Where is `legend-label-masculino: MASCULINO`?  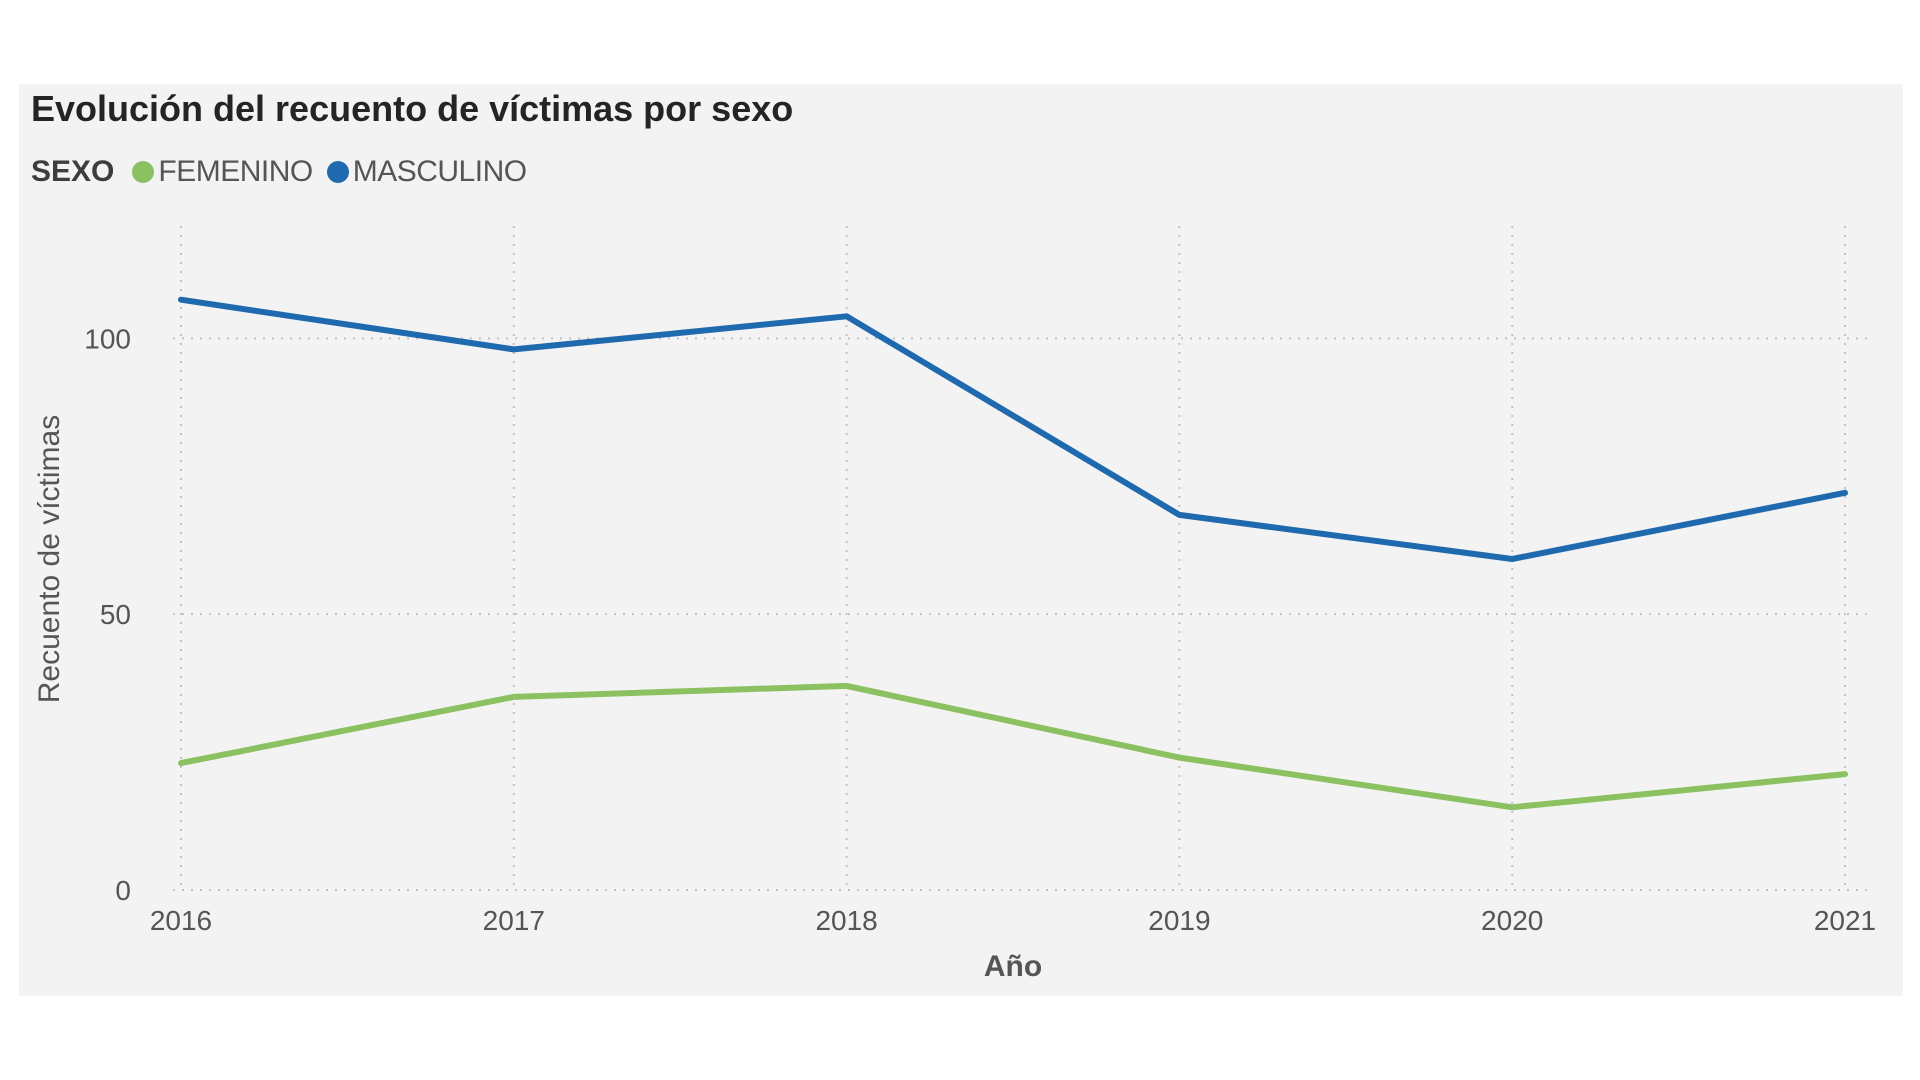 legend-label-masculino: MASCULINO is located at coordinates (439, 171).